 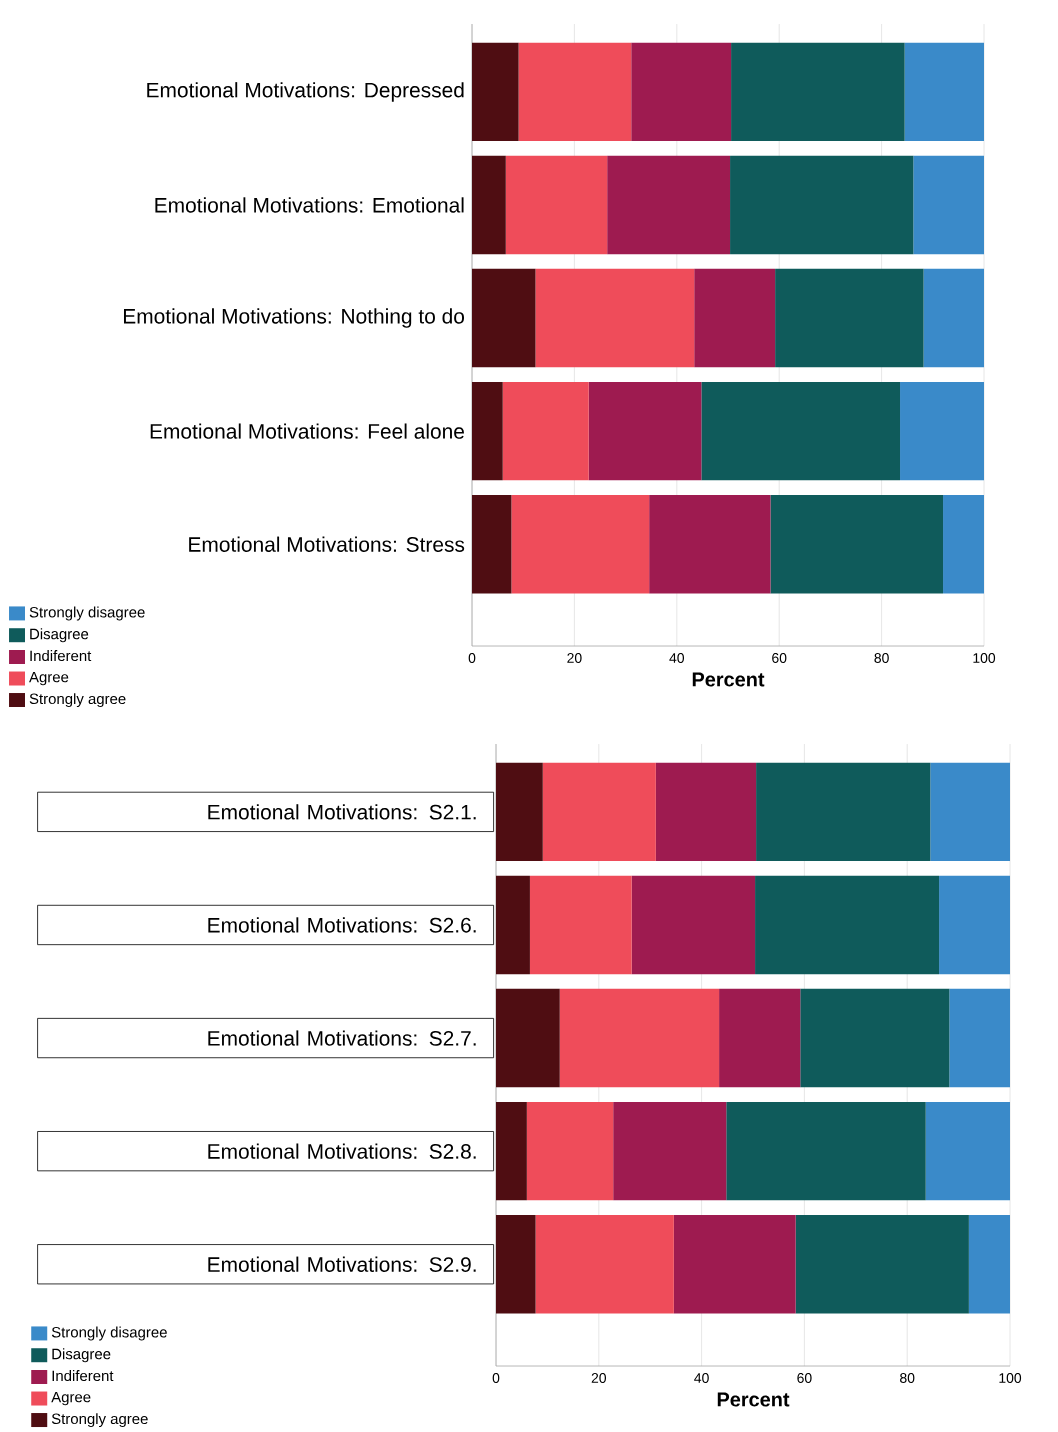 What do you see at coordinates (327, 544) in the screenshot?
I see `y-tick-label: Emotional Motivations: Stress` at bounding box center [327, 544].